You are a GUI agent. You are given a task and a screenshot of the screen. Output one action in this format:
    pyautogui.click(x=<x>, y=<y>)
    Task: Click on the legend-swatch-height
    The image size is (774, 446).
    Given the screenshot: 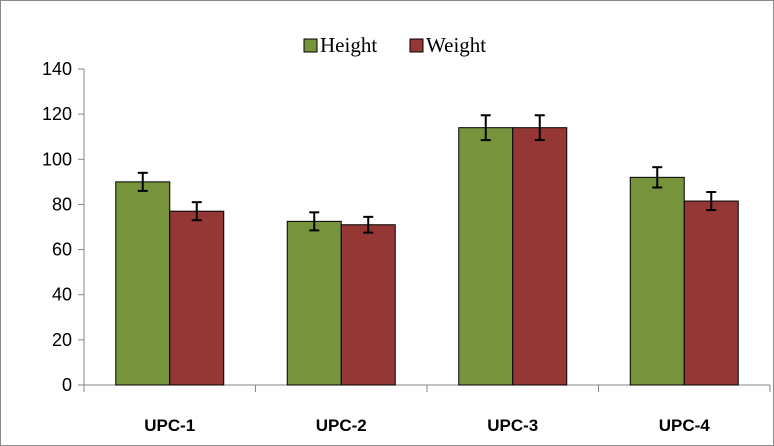 What is the action you would take?
    pyautogui.click(x=310, y=45)
    